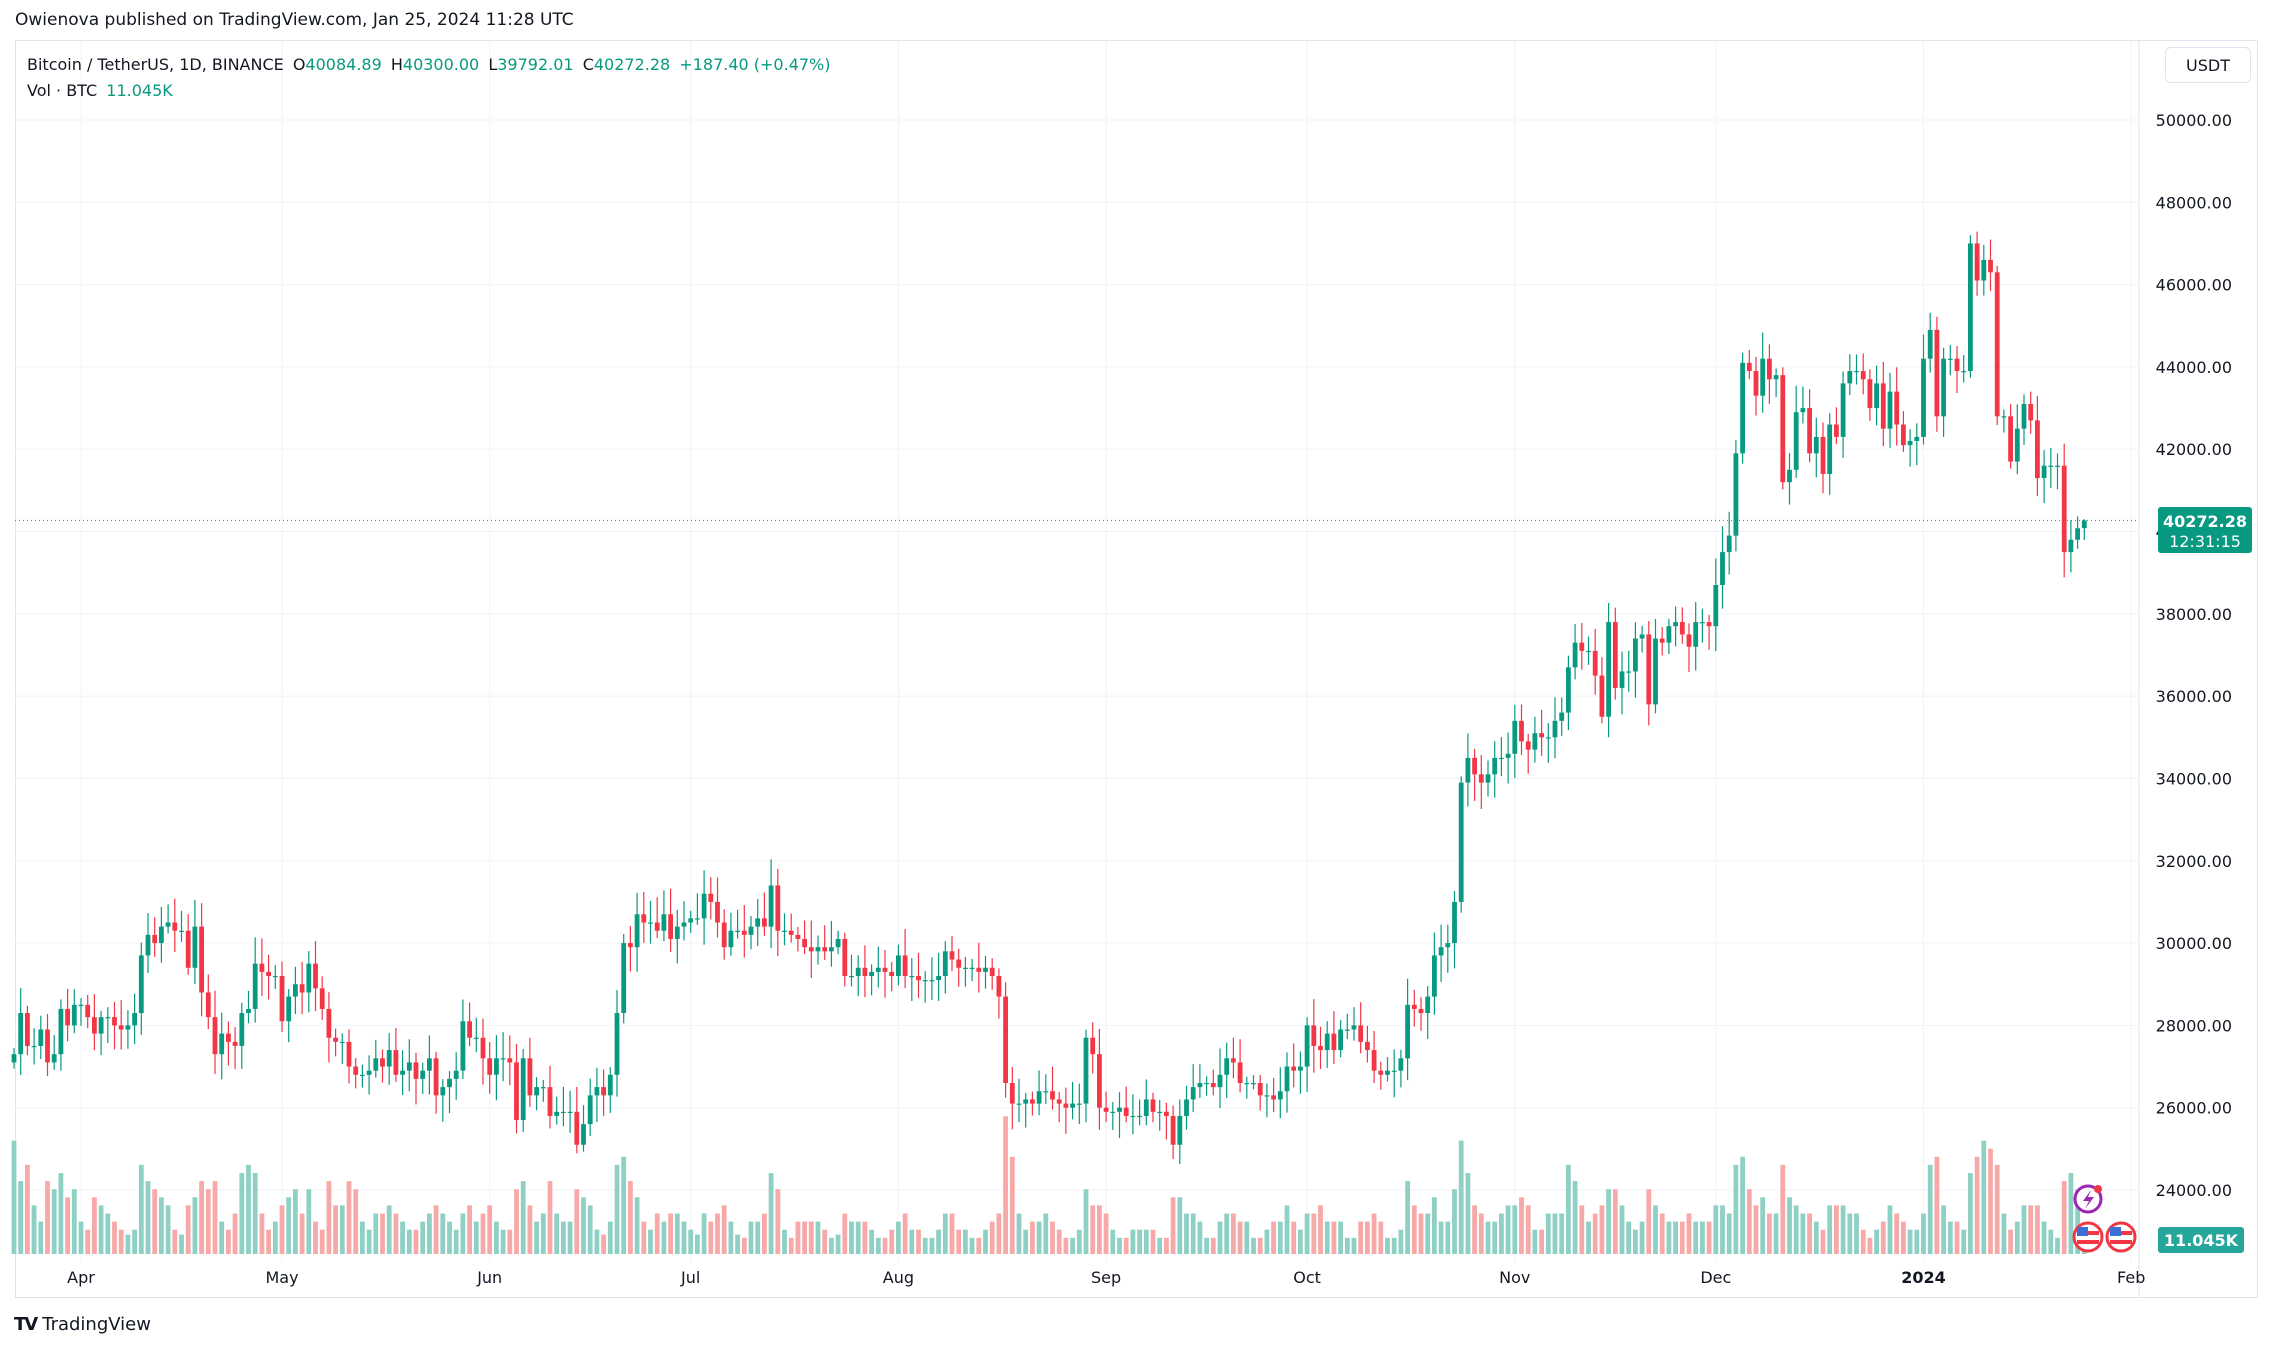  Describe the element at coordinates (898, 1277) in the screenshot. I see `x-tick-label: Aug` at that location.